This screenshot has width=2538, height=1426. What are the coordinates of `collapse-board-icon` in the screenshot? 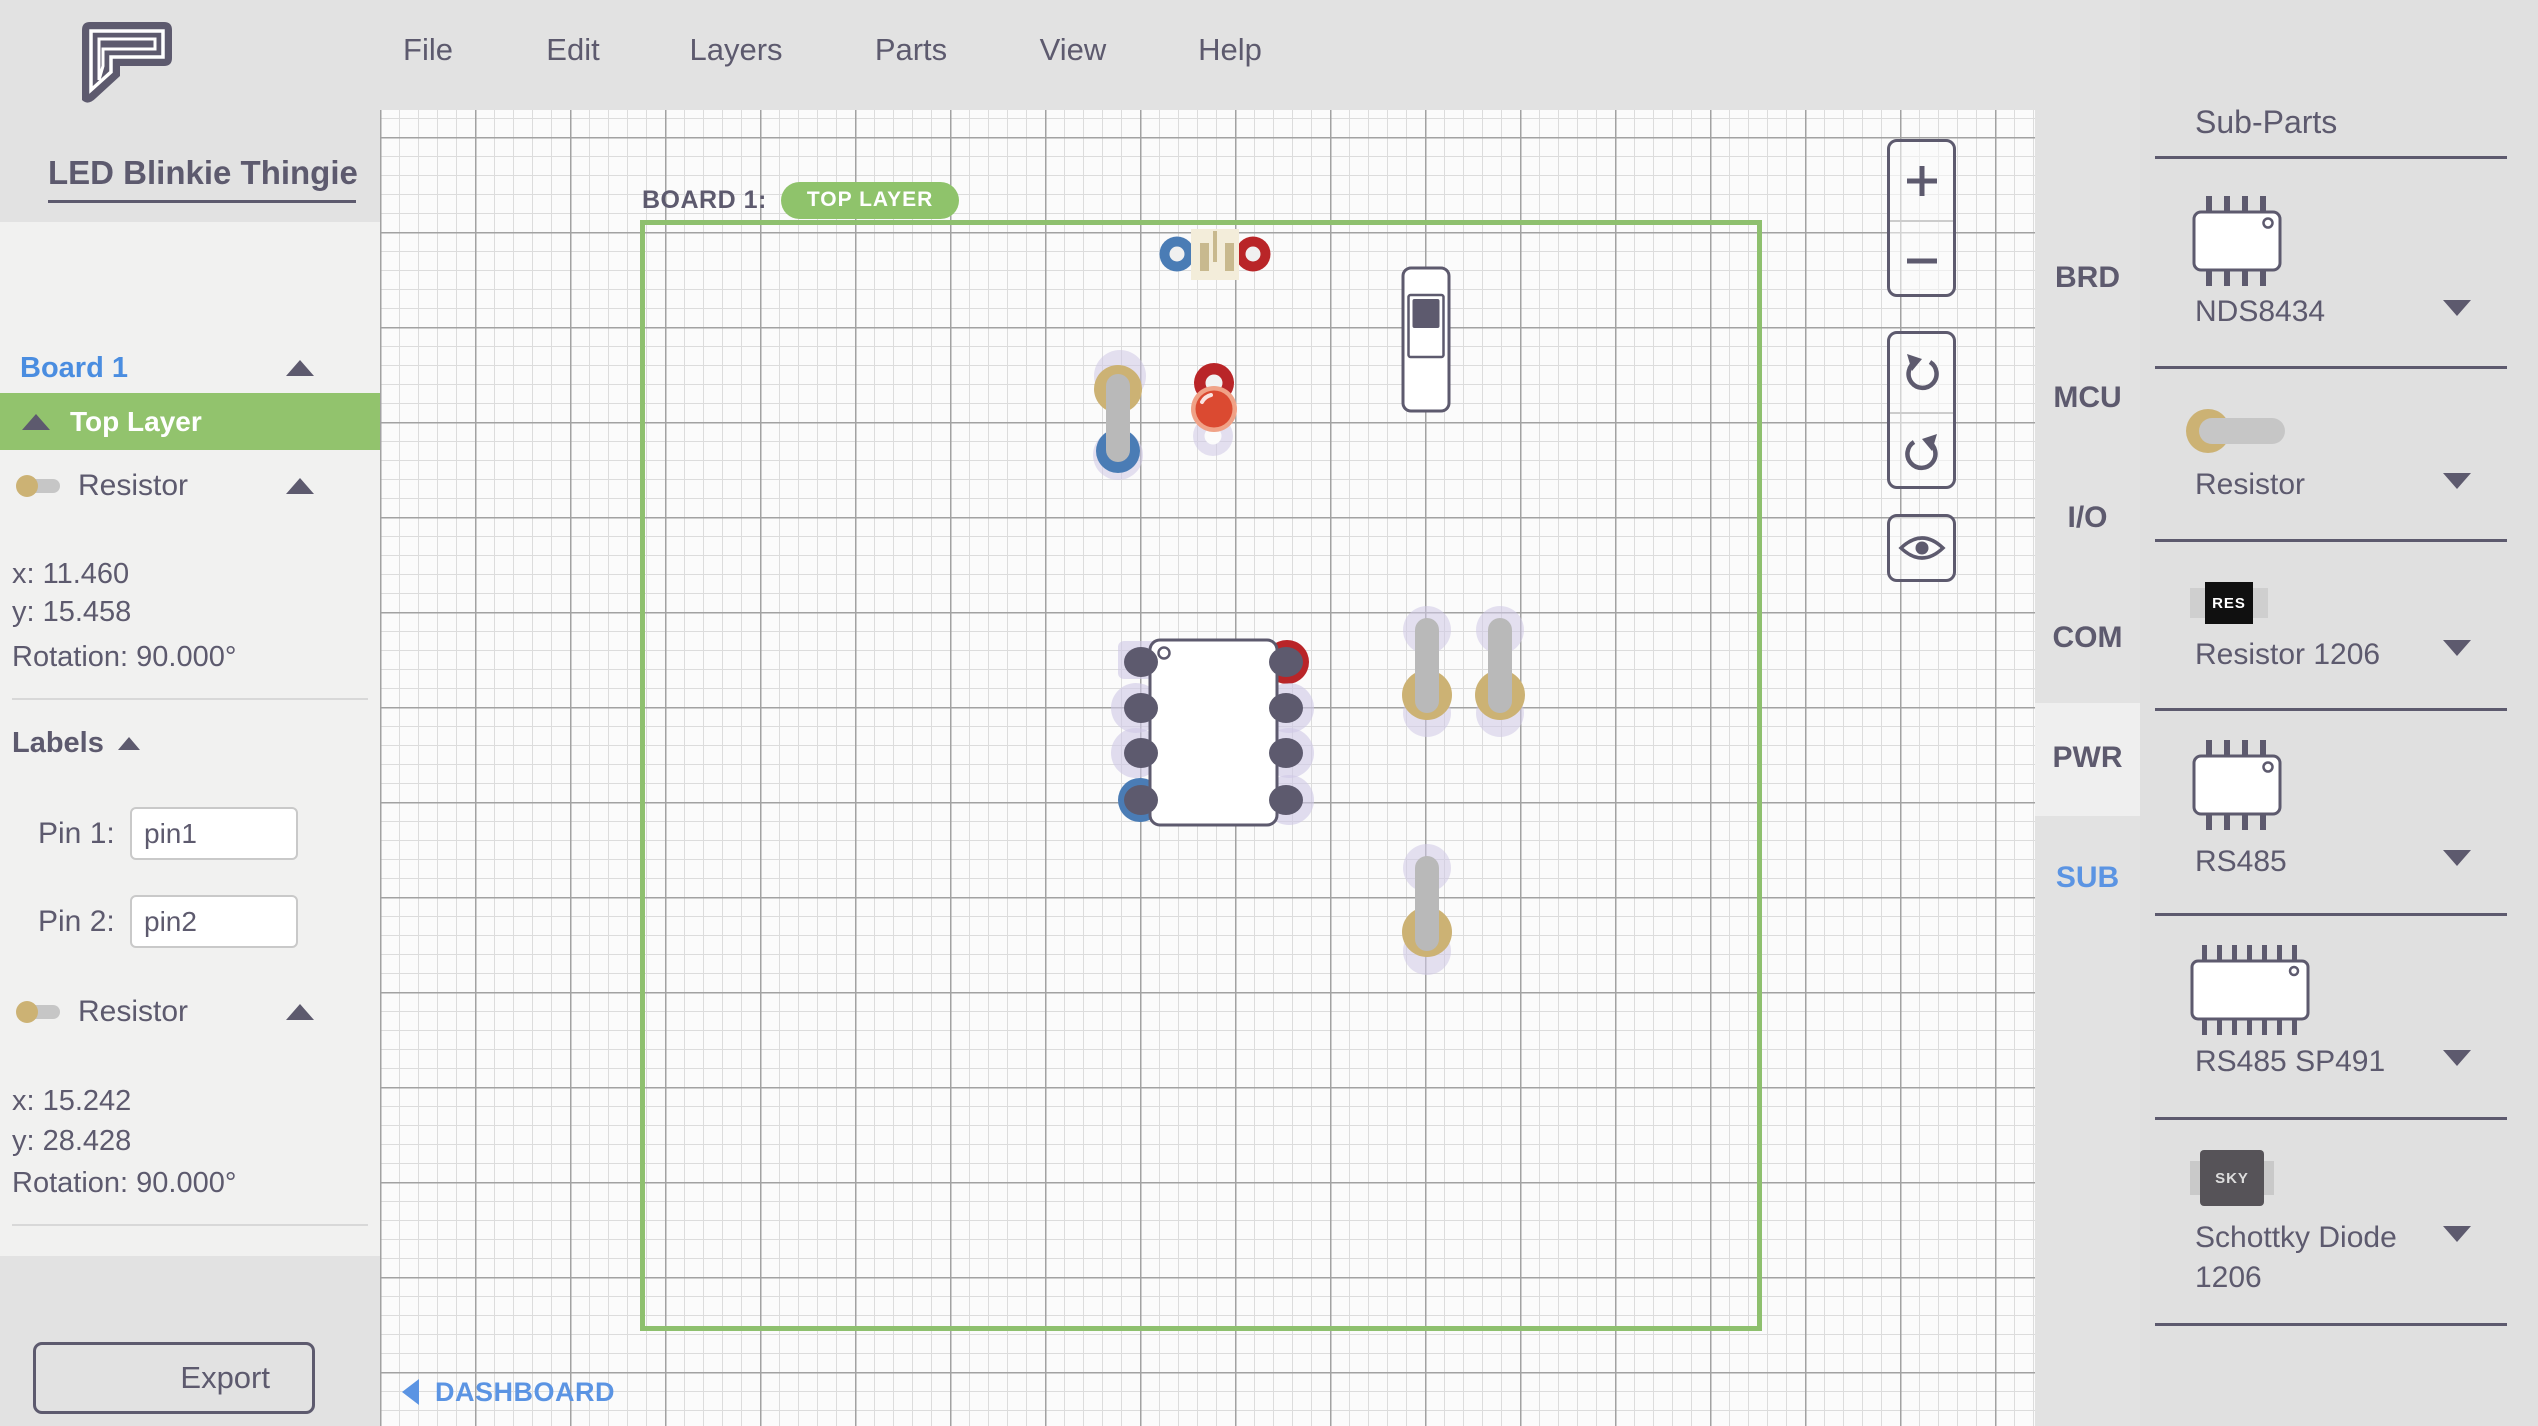 It's located at (300, 368).